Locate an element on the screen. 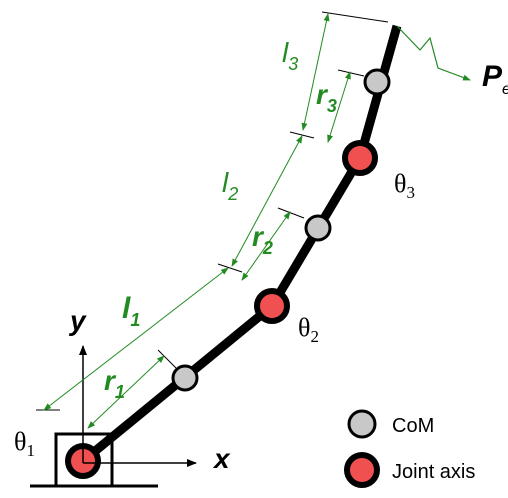 This screenshot has height=498, width=508. r2-dimension is located at coordinates (266, 246).